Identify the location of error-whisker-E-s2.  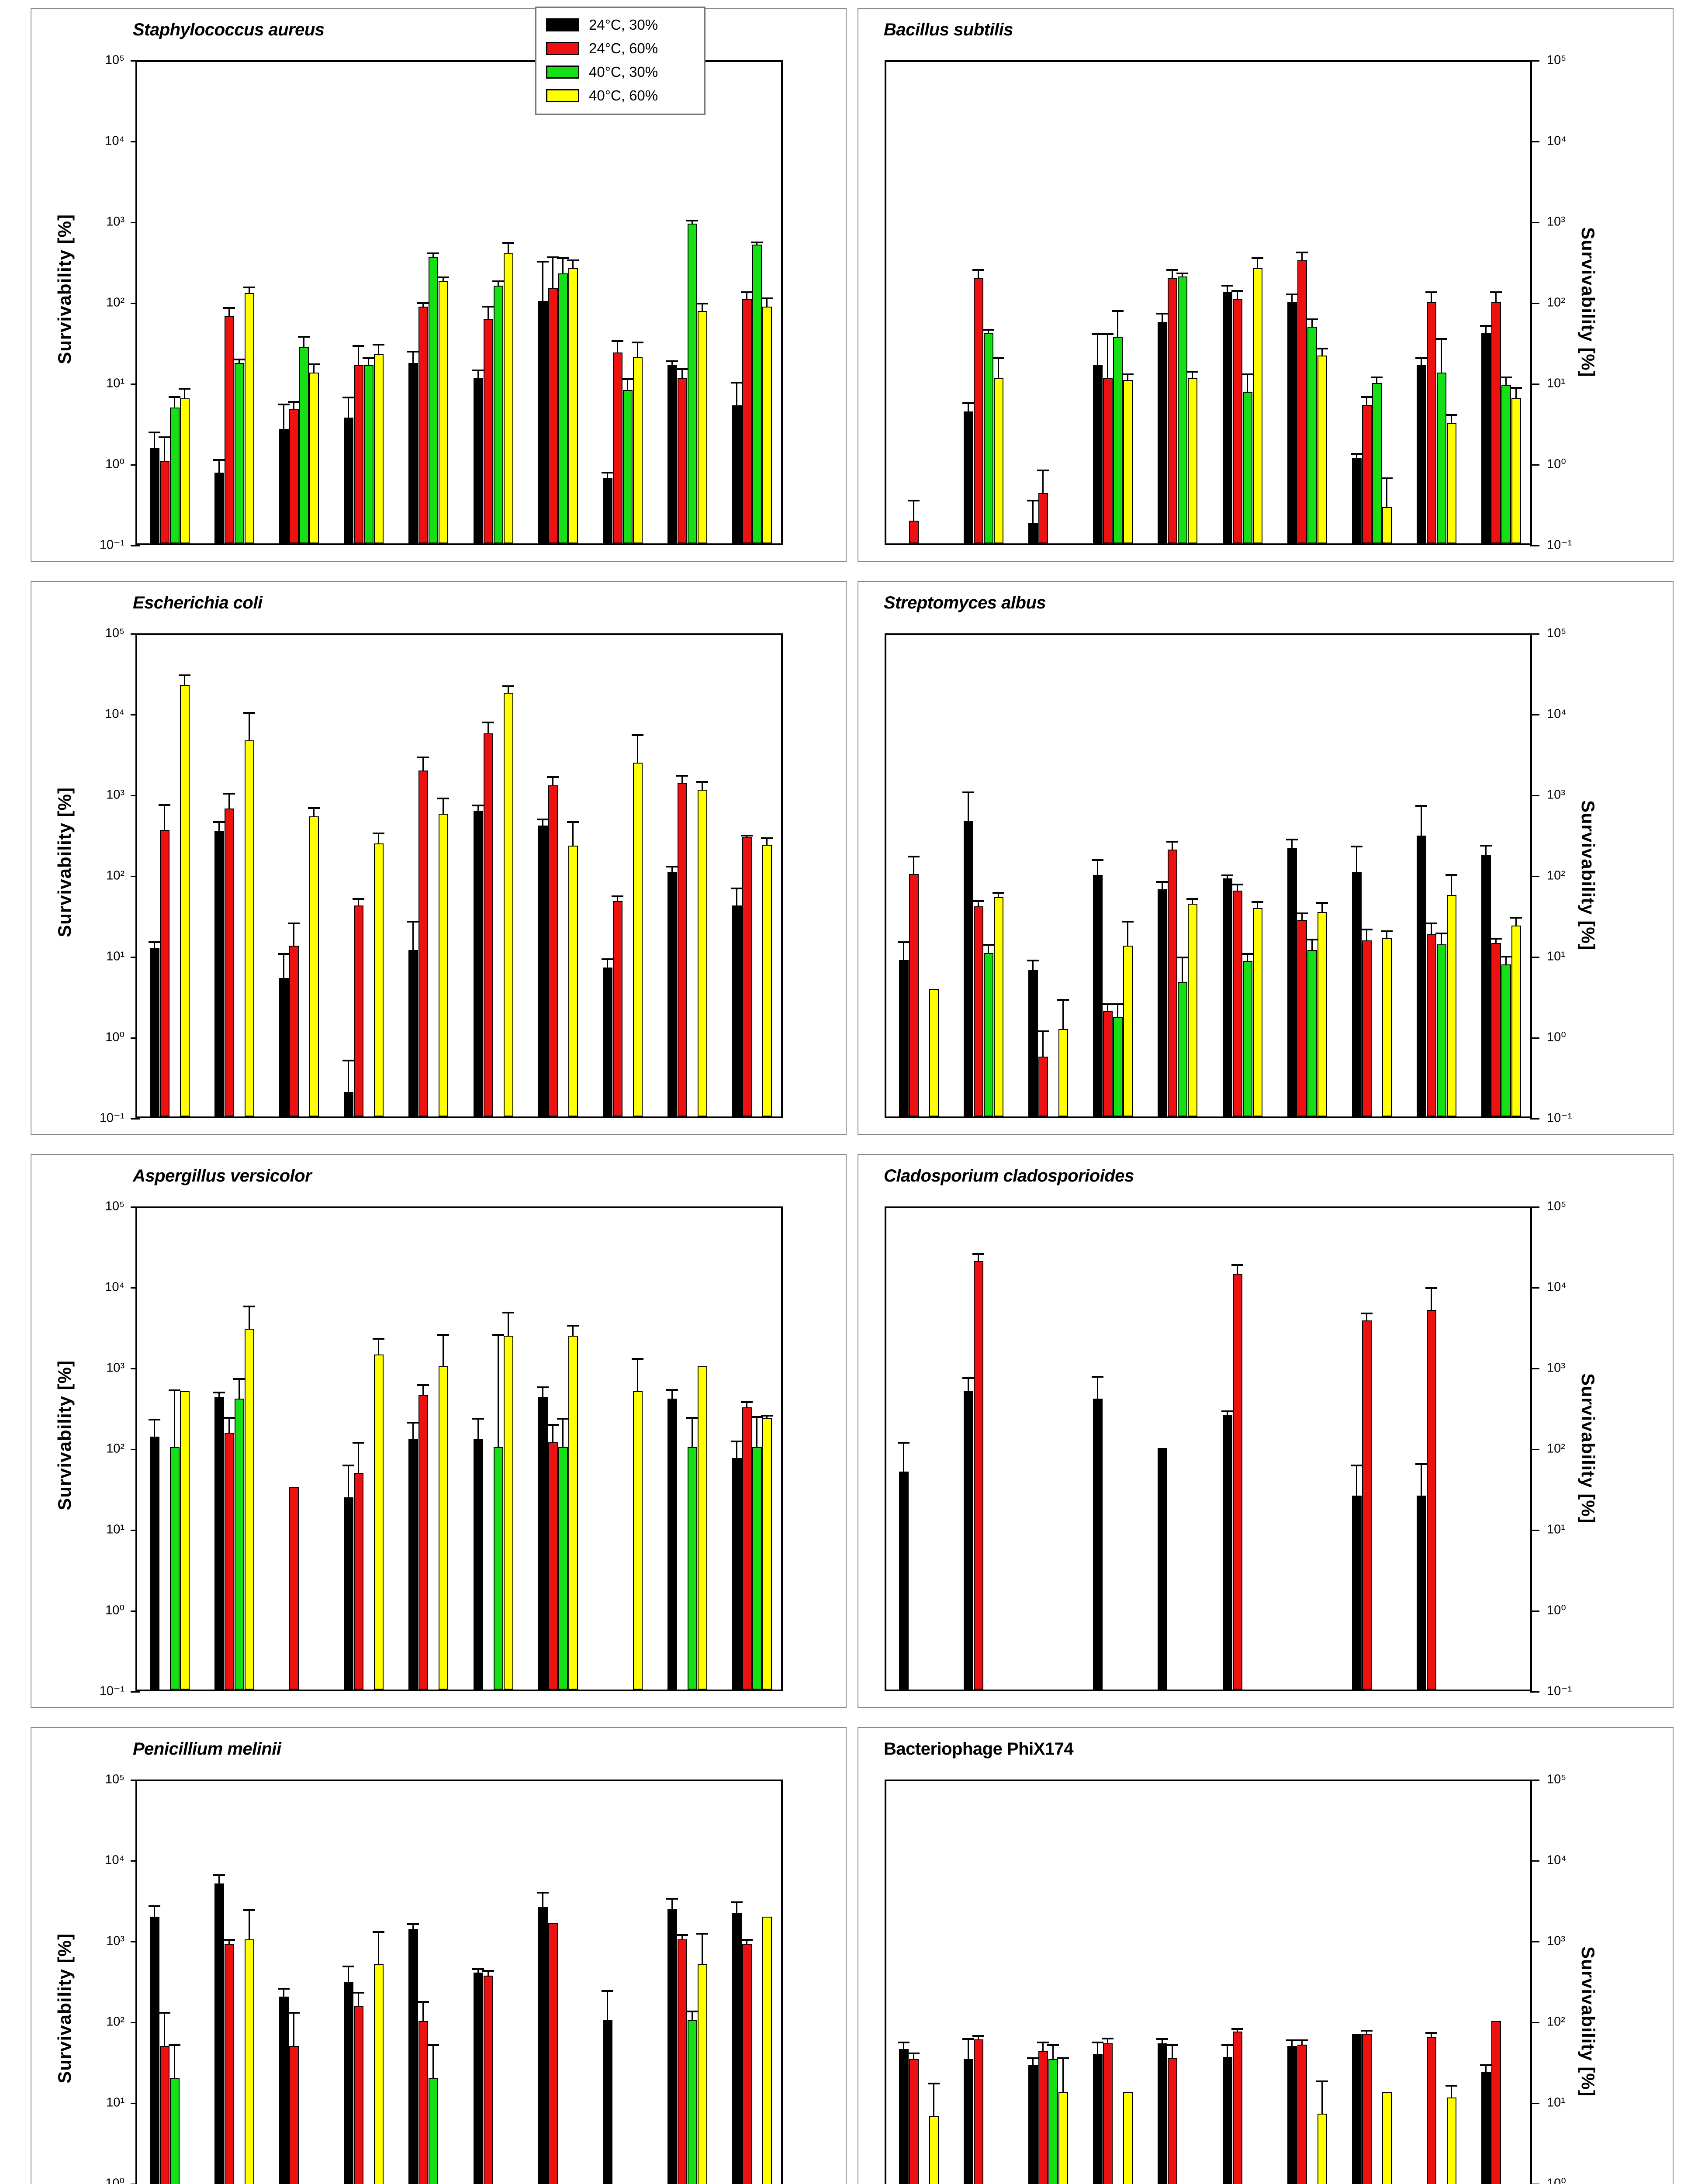
(988, 949).